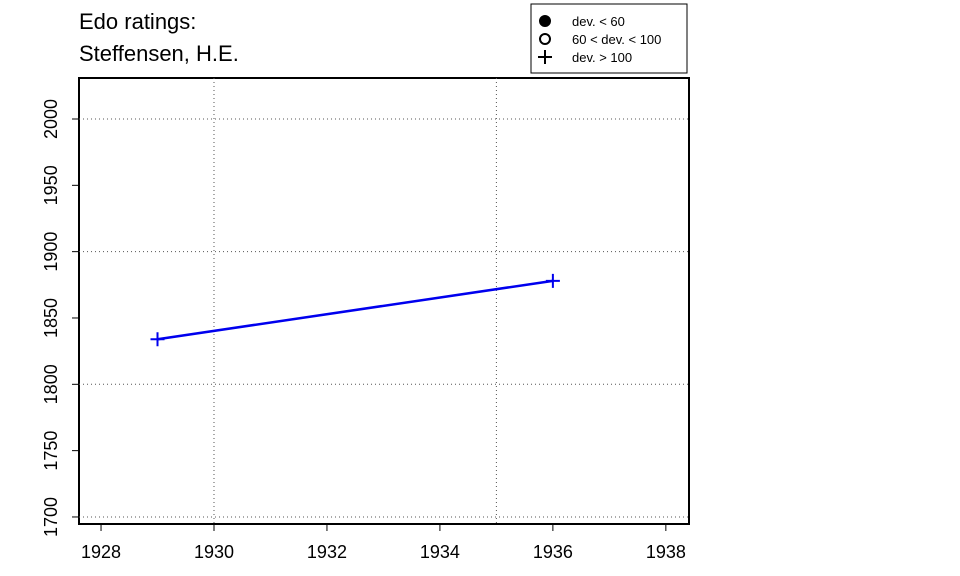 This screenshot has height=576, width=960. I want to click on line, so click(355, 310).